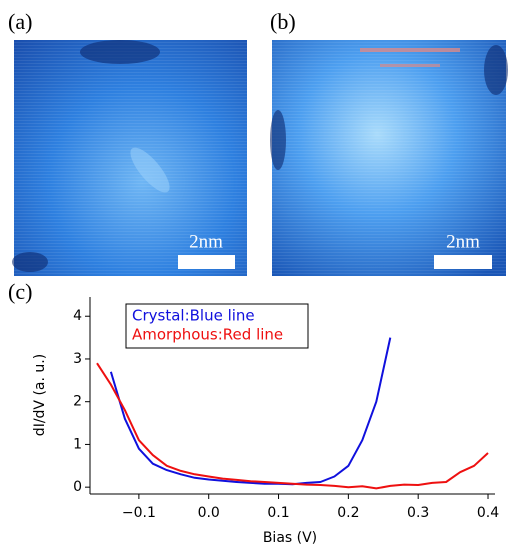 This screenshot has width=508, height=546. What do you see at coordinates (278, 513) in the screenshot?
I see `x-tick-label: 0.1` at bounding box center [278, 513].